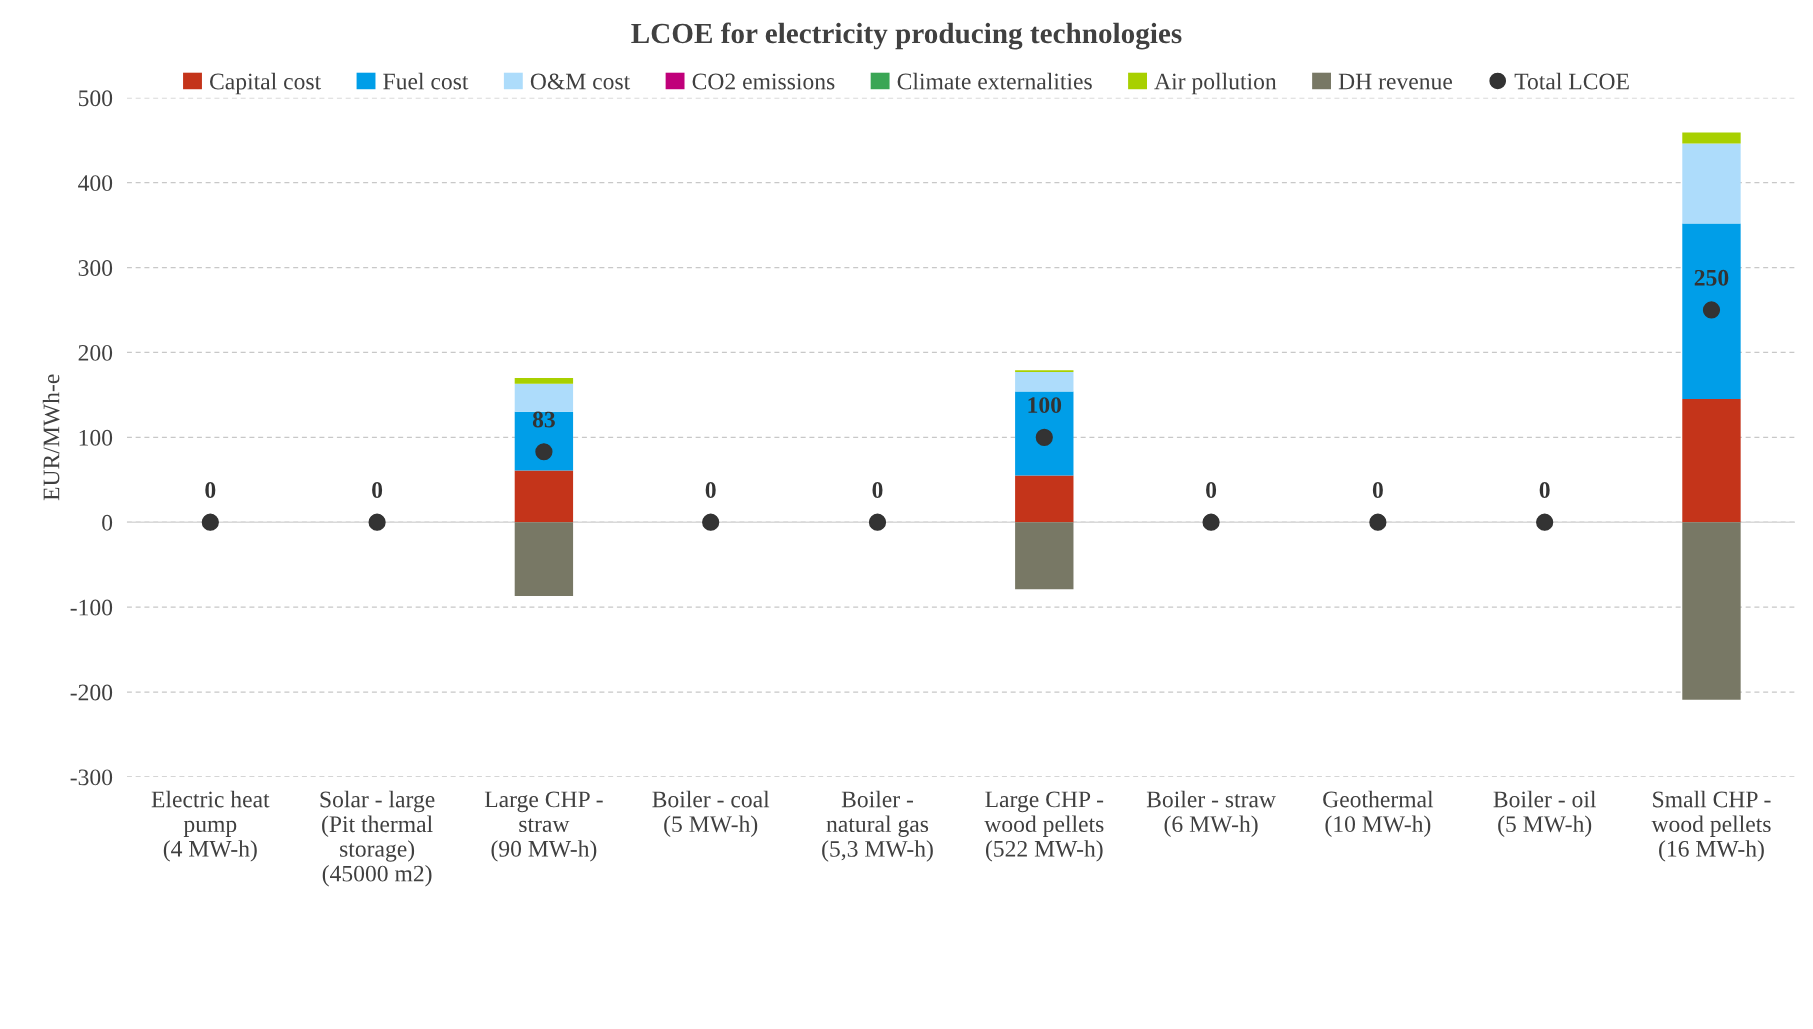 The image size is (1813, 1029). Describe the element at coordinates (95, 183) in the screenshot. I see `y-tick-label: 400` at that location.